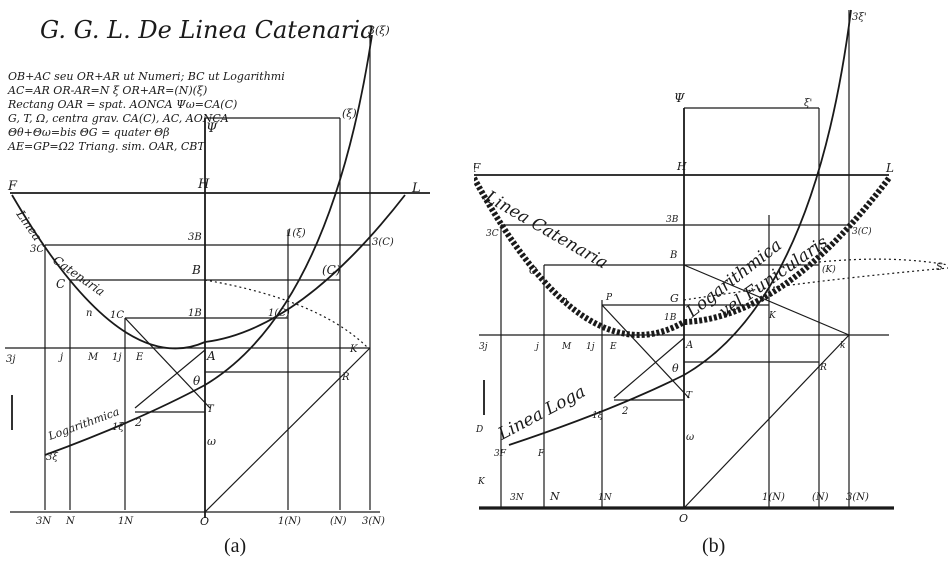  What do you see at coordinates (118, 427) in the screenshot?
I see `label-1xi-left: 1ξ` at bounding box center [118, 427].